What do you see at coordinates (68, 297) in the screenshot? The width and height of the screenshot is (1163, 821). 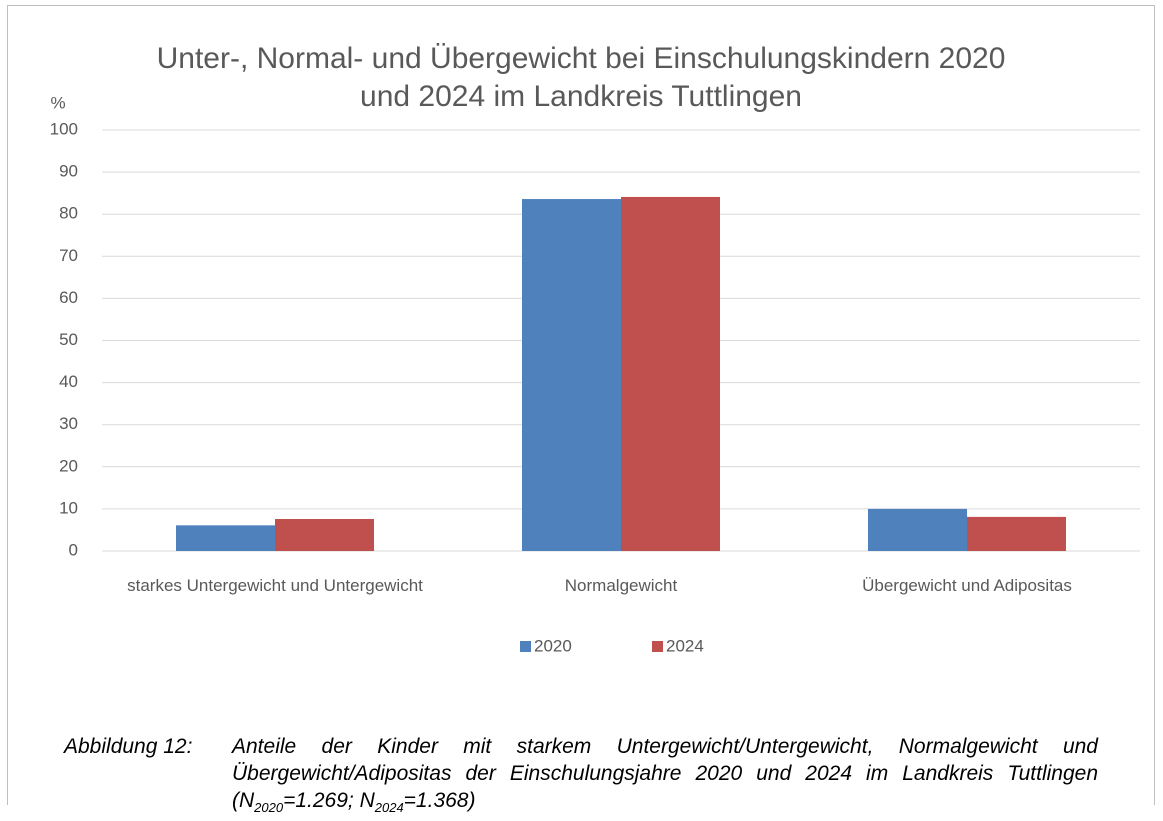 I see `y-tick-label: 60` at bounding box center [68, 297].